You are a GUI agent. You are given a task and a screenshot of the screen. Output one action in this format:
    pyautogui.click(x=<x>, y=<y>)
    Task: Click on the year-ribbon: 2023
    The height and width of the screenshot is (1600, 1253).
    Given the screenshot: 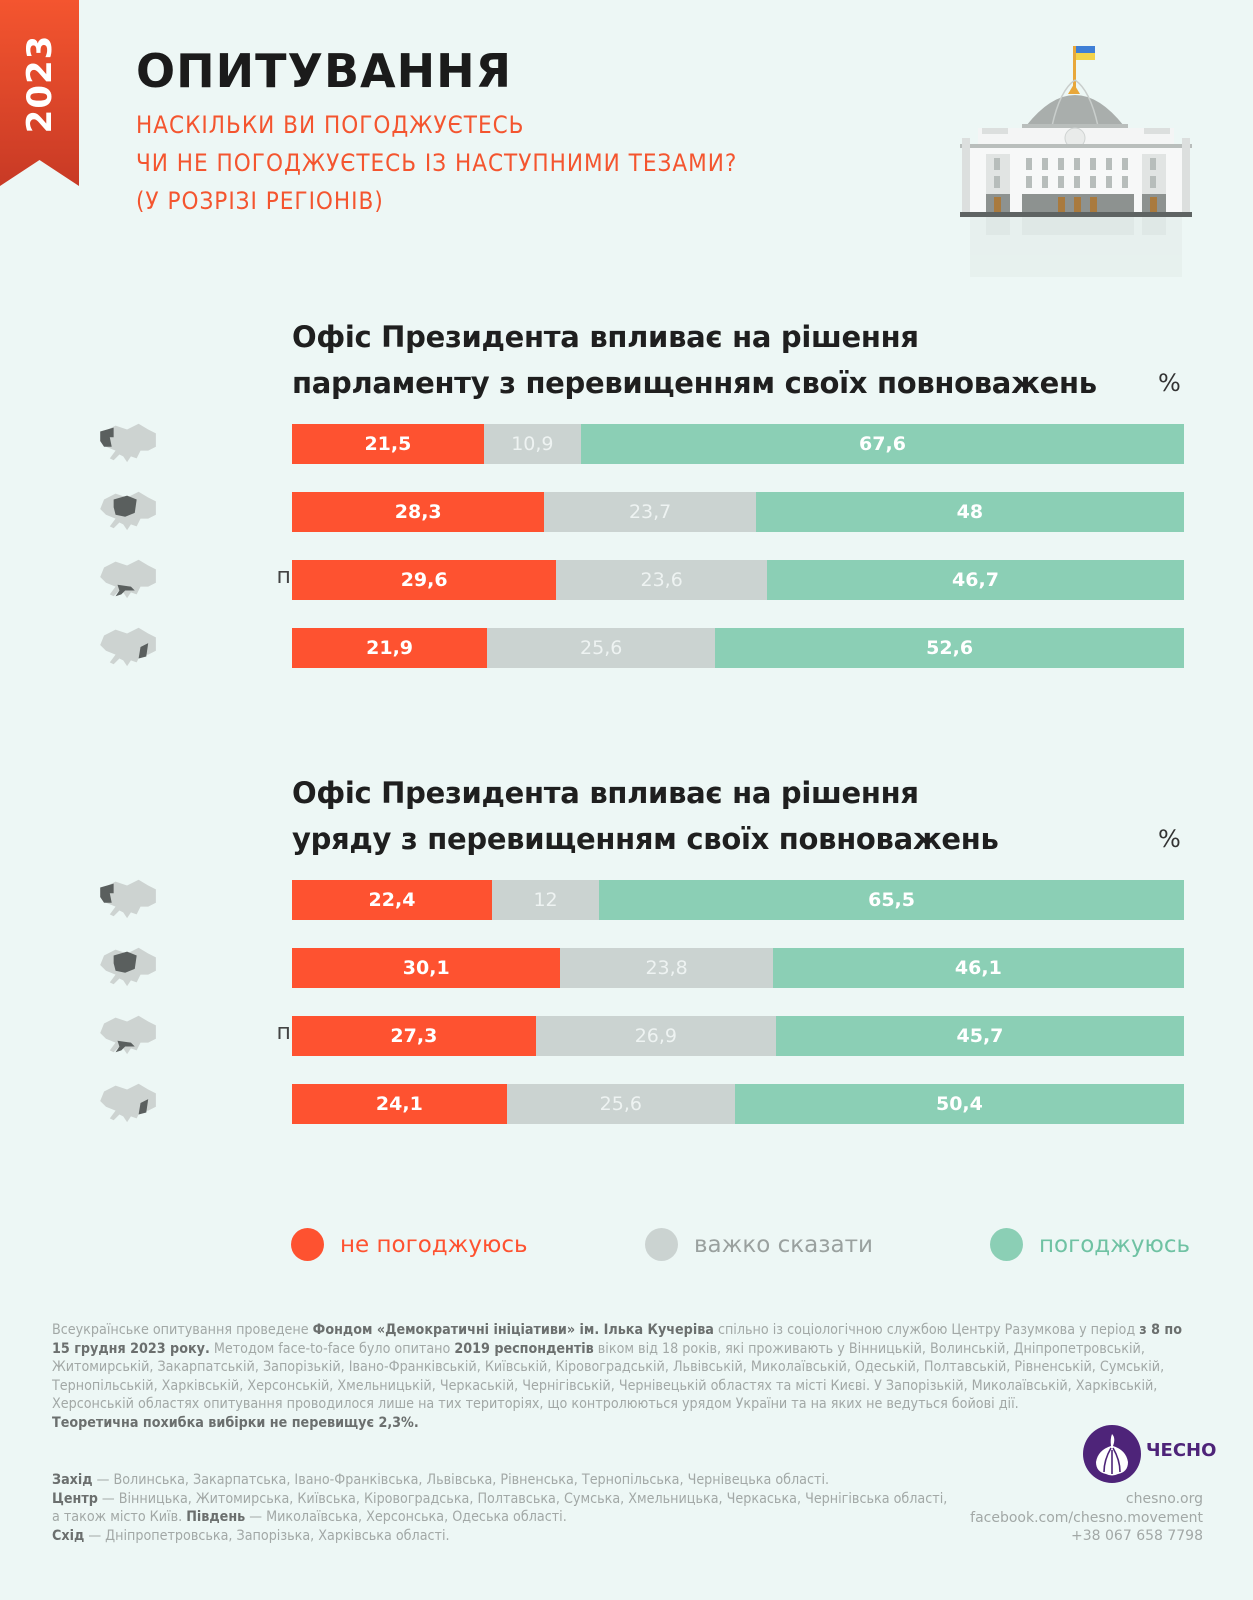 What is the action you would take?
    pyautogui.click(x=39, y=93)
    